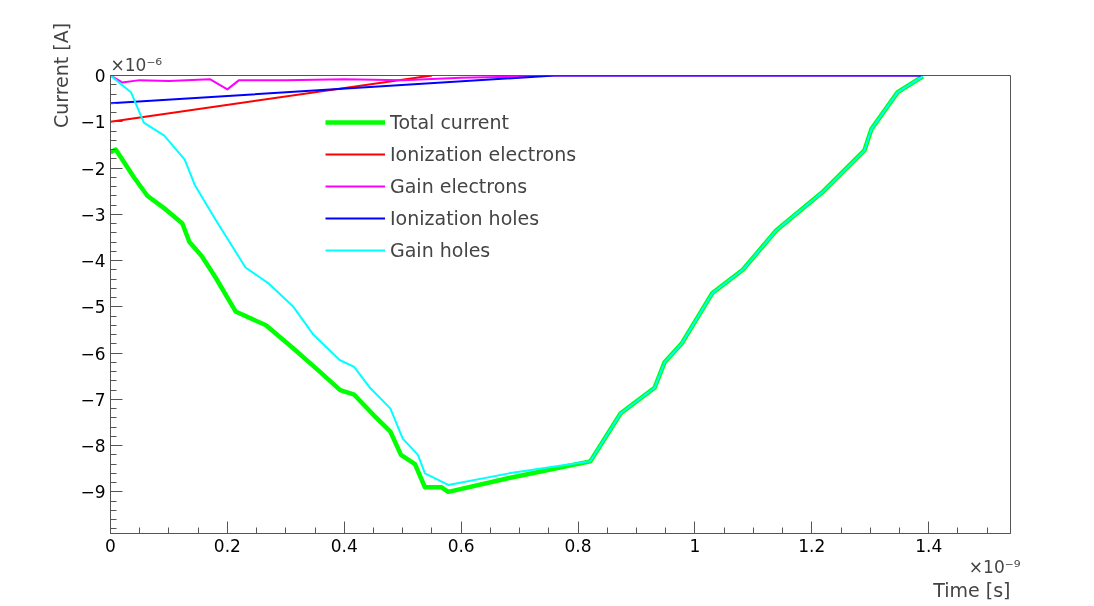 This screenshot has width=1094, height=606. What do you see at coordinates (227, 545) in the screenshot?
I see `x-tick-label: 0.2` at bounding box center [227, 545].